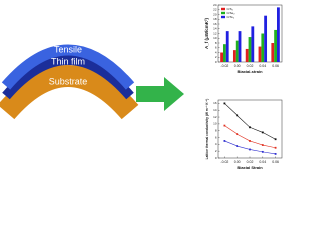 Image resolution: width=320 pixels, height=240 pixels. I want to click on legend-label: CrS₂, so click(230, 9).